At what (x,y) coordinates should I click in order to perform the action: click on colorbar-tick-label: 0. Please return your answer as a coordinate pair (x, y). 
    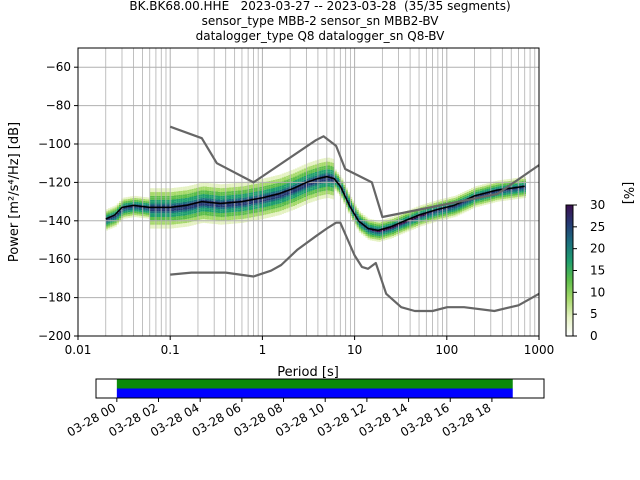
    Looking at the image, I should click on (594, 336).